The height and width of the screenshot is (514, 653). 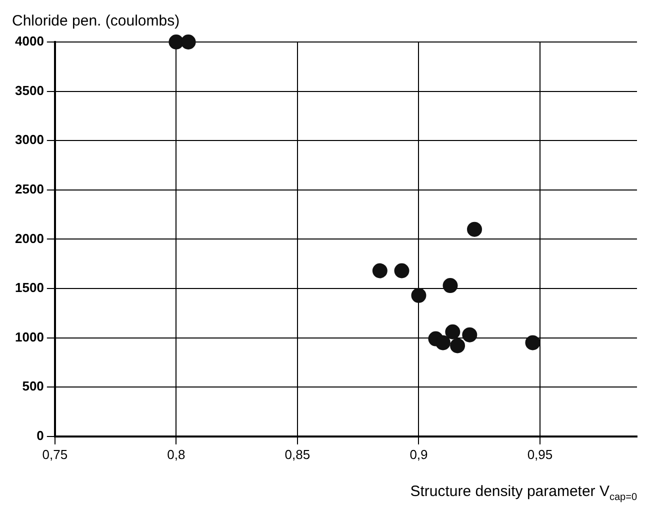 What do you see at coordinates (540, 454) in the screenshot?
I see `x-tick-label: 0,95` at bounding box center [540, 454].